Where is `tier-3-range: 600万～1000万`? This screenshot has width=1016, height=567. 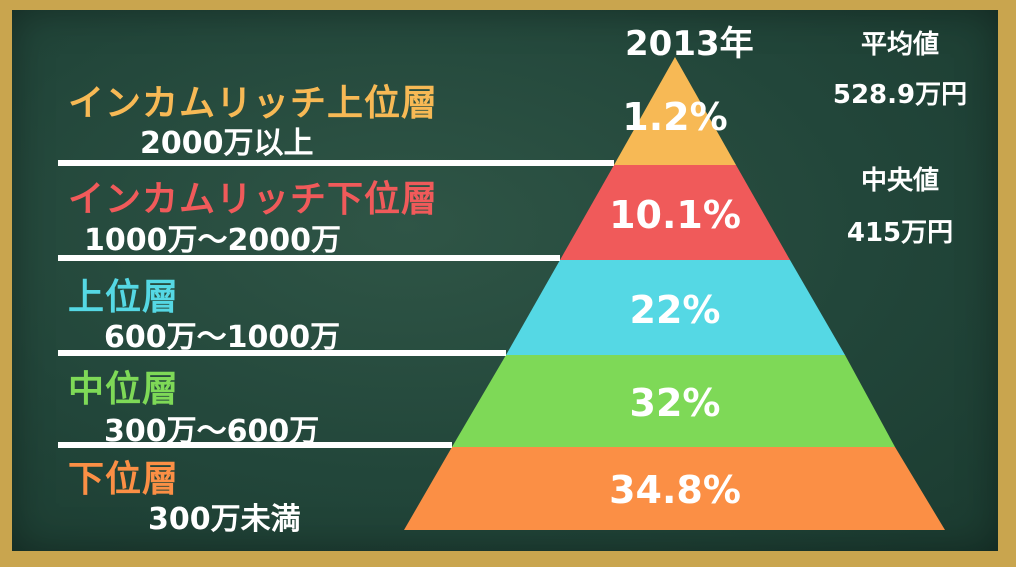 tier-3-range: 600万～1000万 is located at coordinates (222, 337).